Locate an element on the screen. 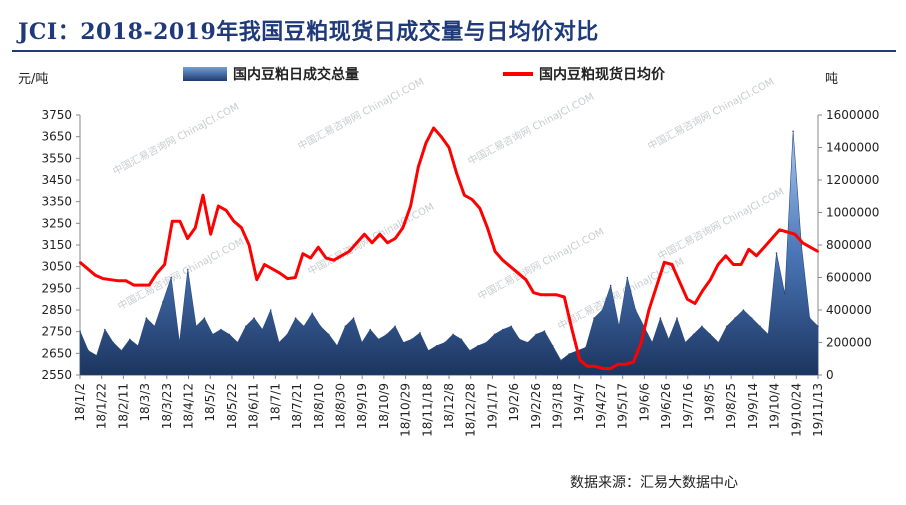 The width and height of the screenshot is (906, 505). x-tick-label: 18/6/11 is located at coordinates (254, 406).